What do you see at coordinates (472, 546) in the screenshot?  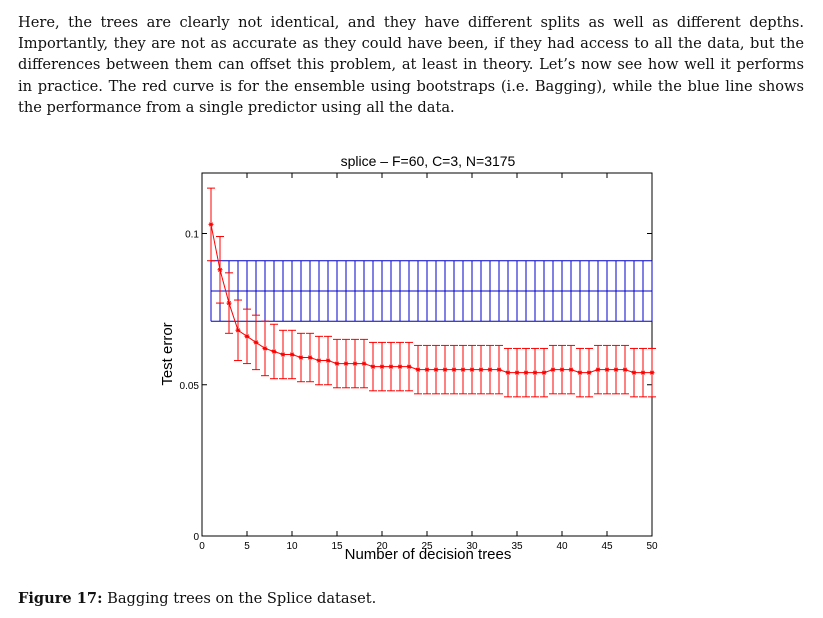 I see `x-tick-label: 30` at bounding box center [472, 546].